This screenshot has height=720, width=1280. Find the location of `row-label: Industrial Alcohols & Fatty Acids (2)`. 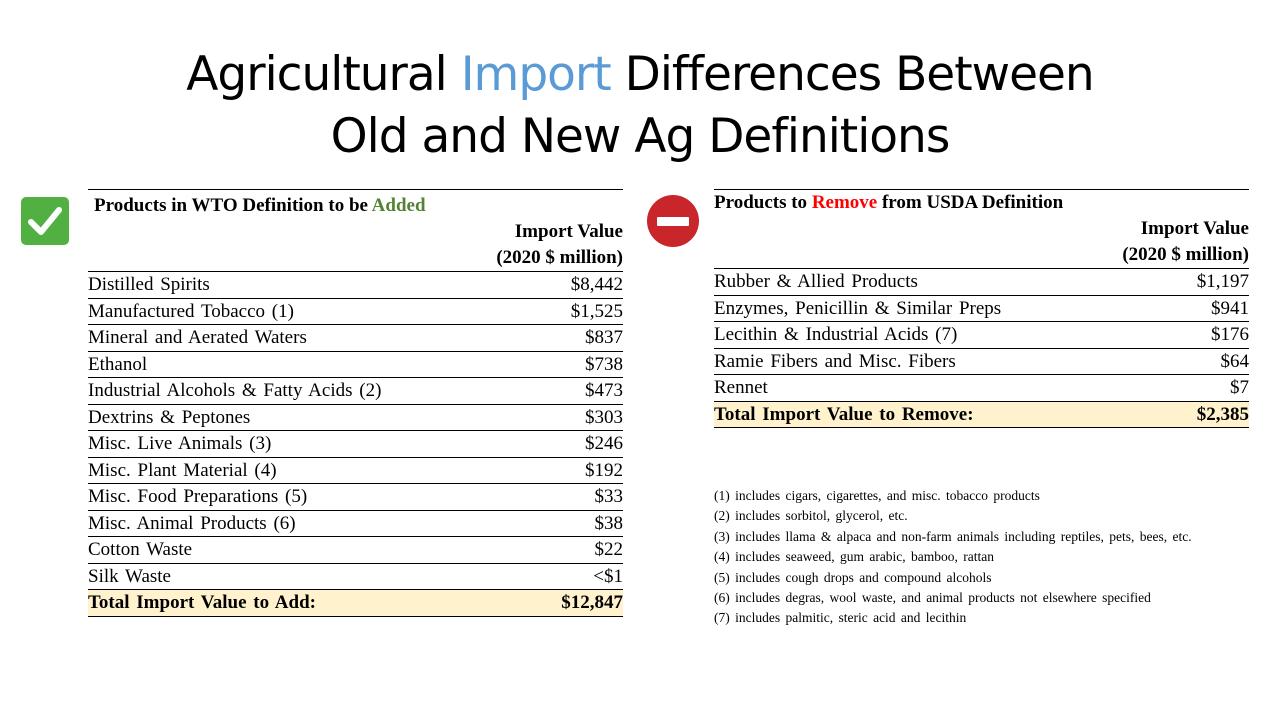

row-label: Industrial Alcohols & Fatty Acids (2) is located at coordinates (235, 390).